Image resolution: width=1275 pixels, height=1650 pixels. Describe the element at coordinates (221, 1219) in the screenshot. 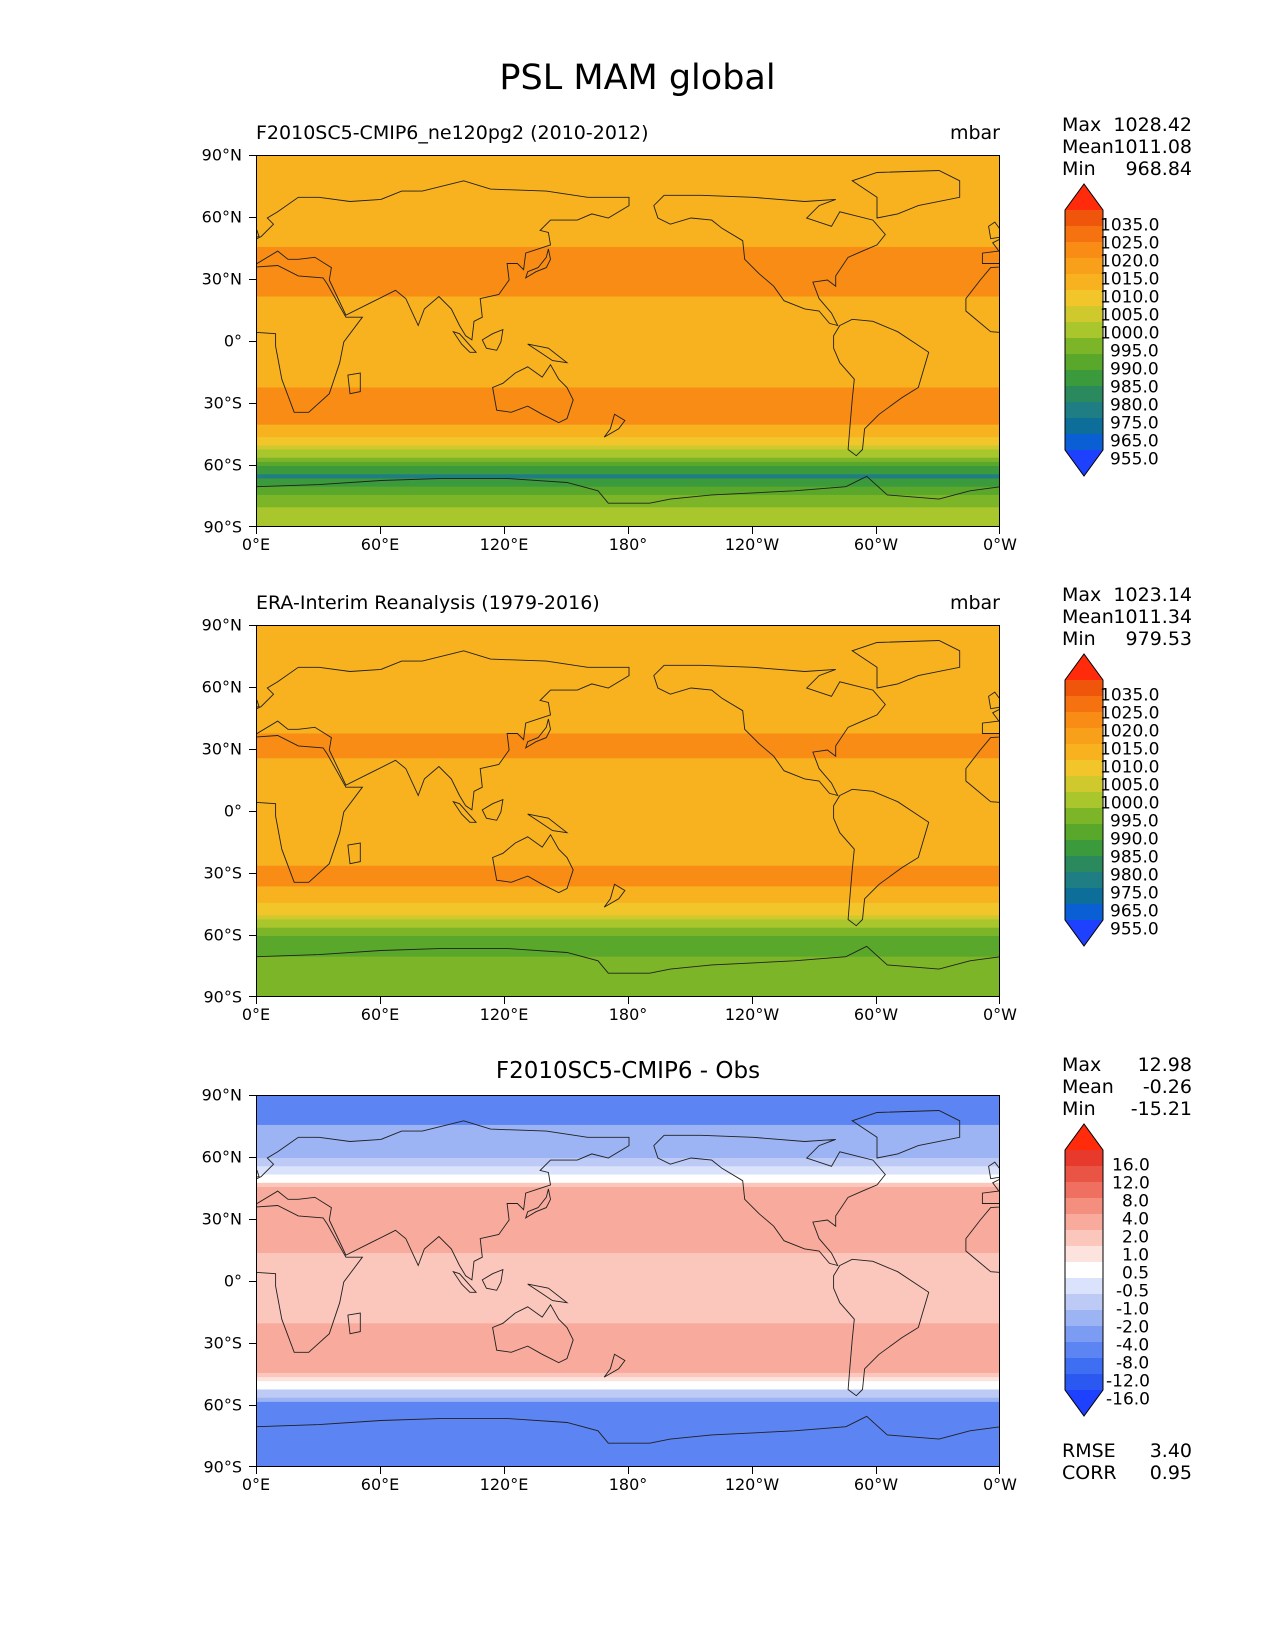

I see `lat-label: 30°N` at that location.